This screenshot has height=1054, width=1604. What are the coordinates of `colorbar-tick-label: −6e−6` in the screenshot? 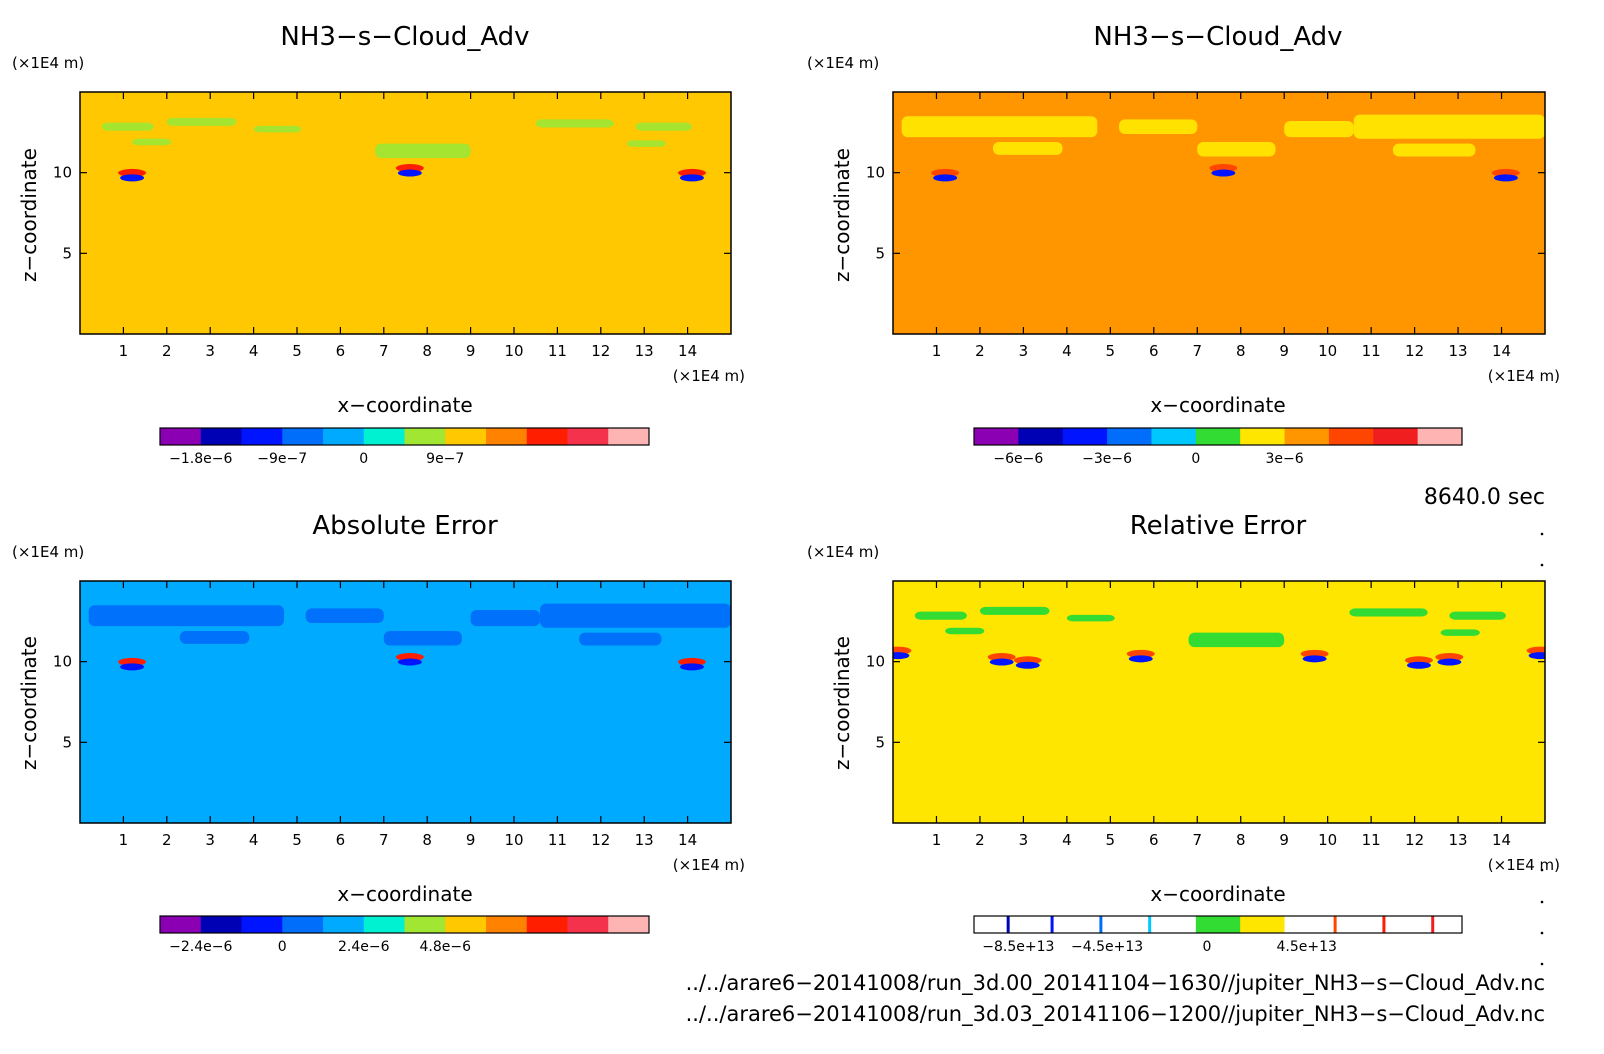 It's located at (1018, 459).